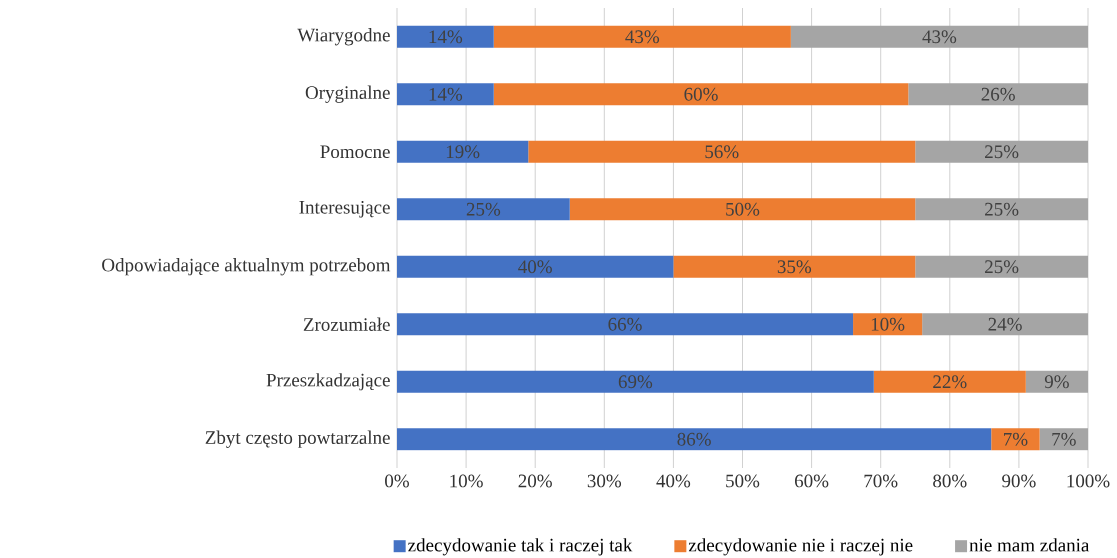 Image resolution: width=1117 pixels, height=558 pixels. I want to click on data-label: 50%, so click(743, 209).